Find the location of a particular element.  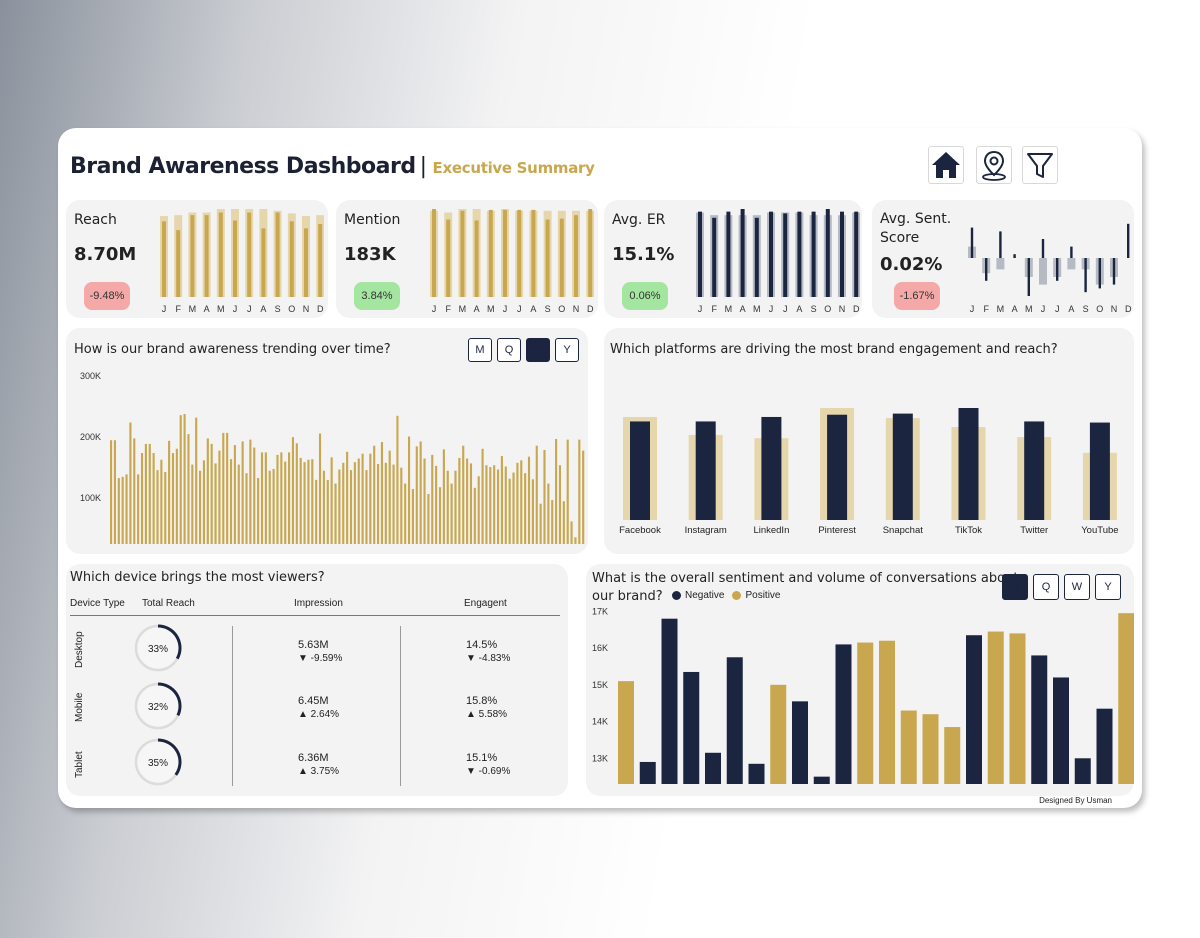

platform-label: Facebook is located at coordinates (640, 530).